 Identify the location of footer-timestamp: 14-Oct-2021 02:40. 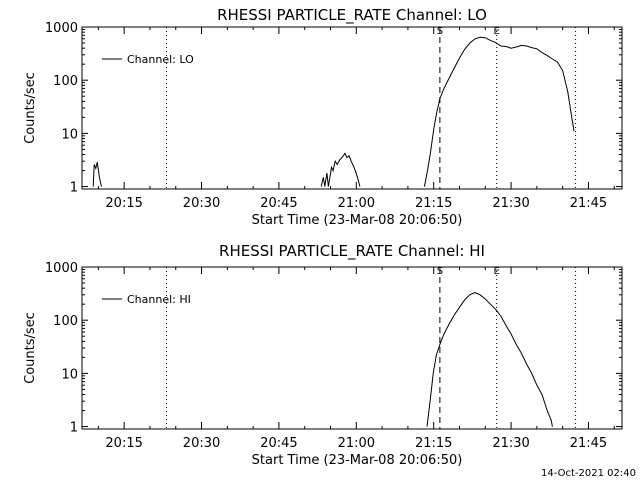
(588, 473).